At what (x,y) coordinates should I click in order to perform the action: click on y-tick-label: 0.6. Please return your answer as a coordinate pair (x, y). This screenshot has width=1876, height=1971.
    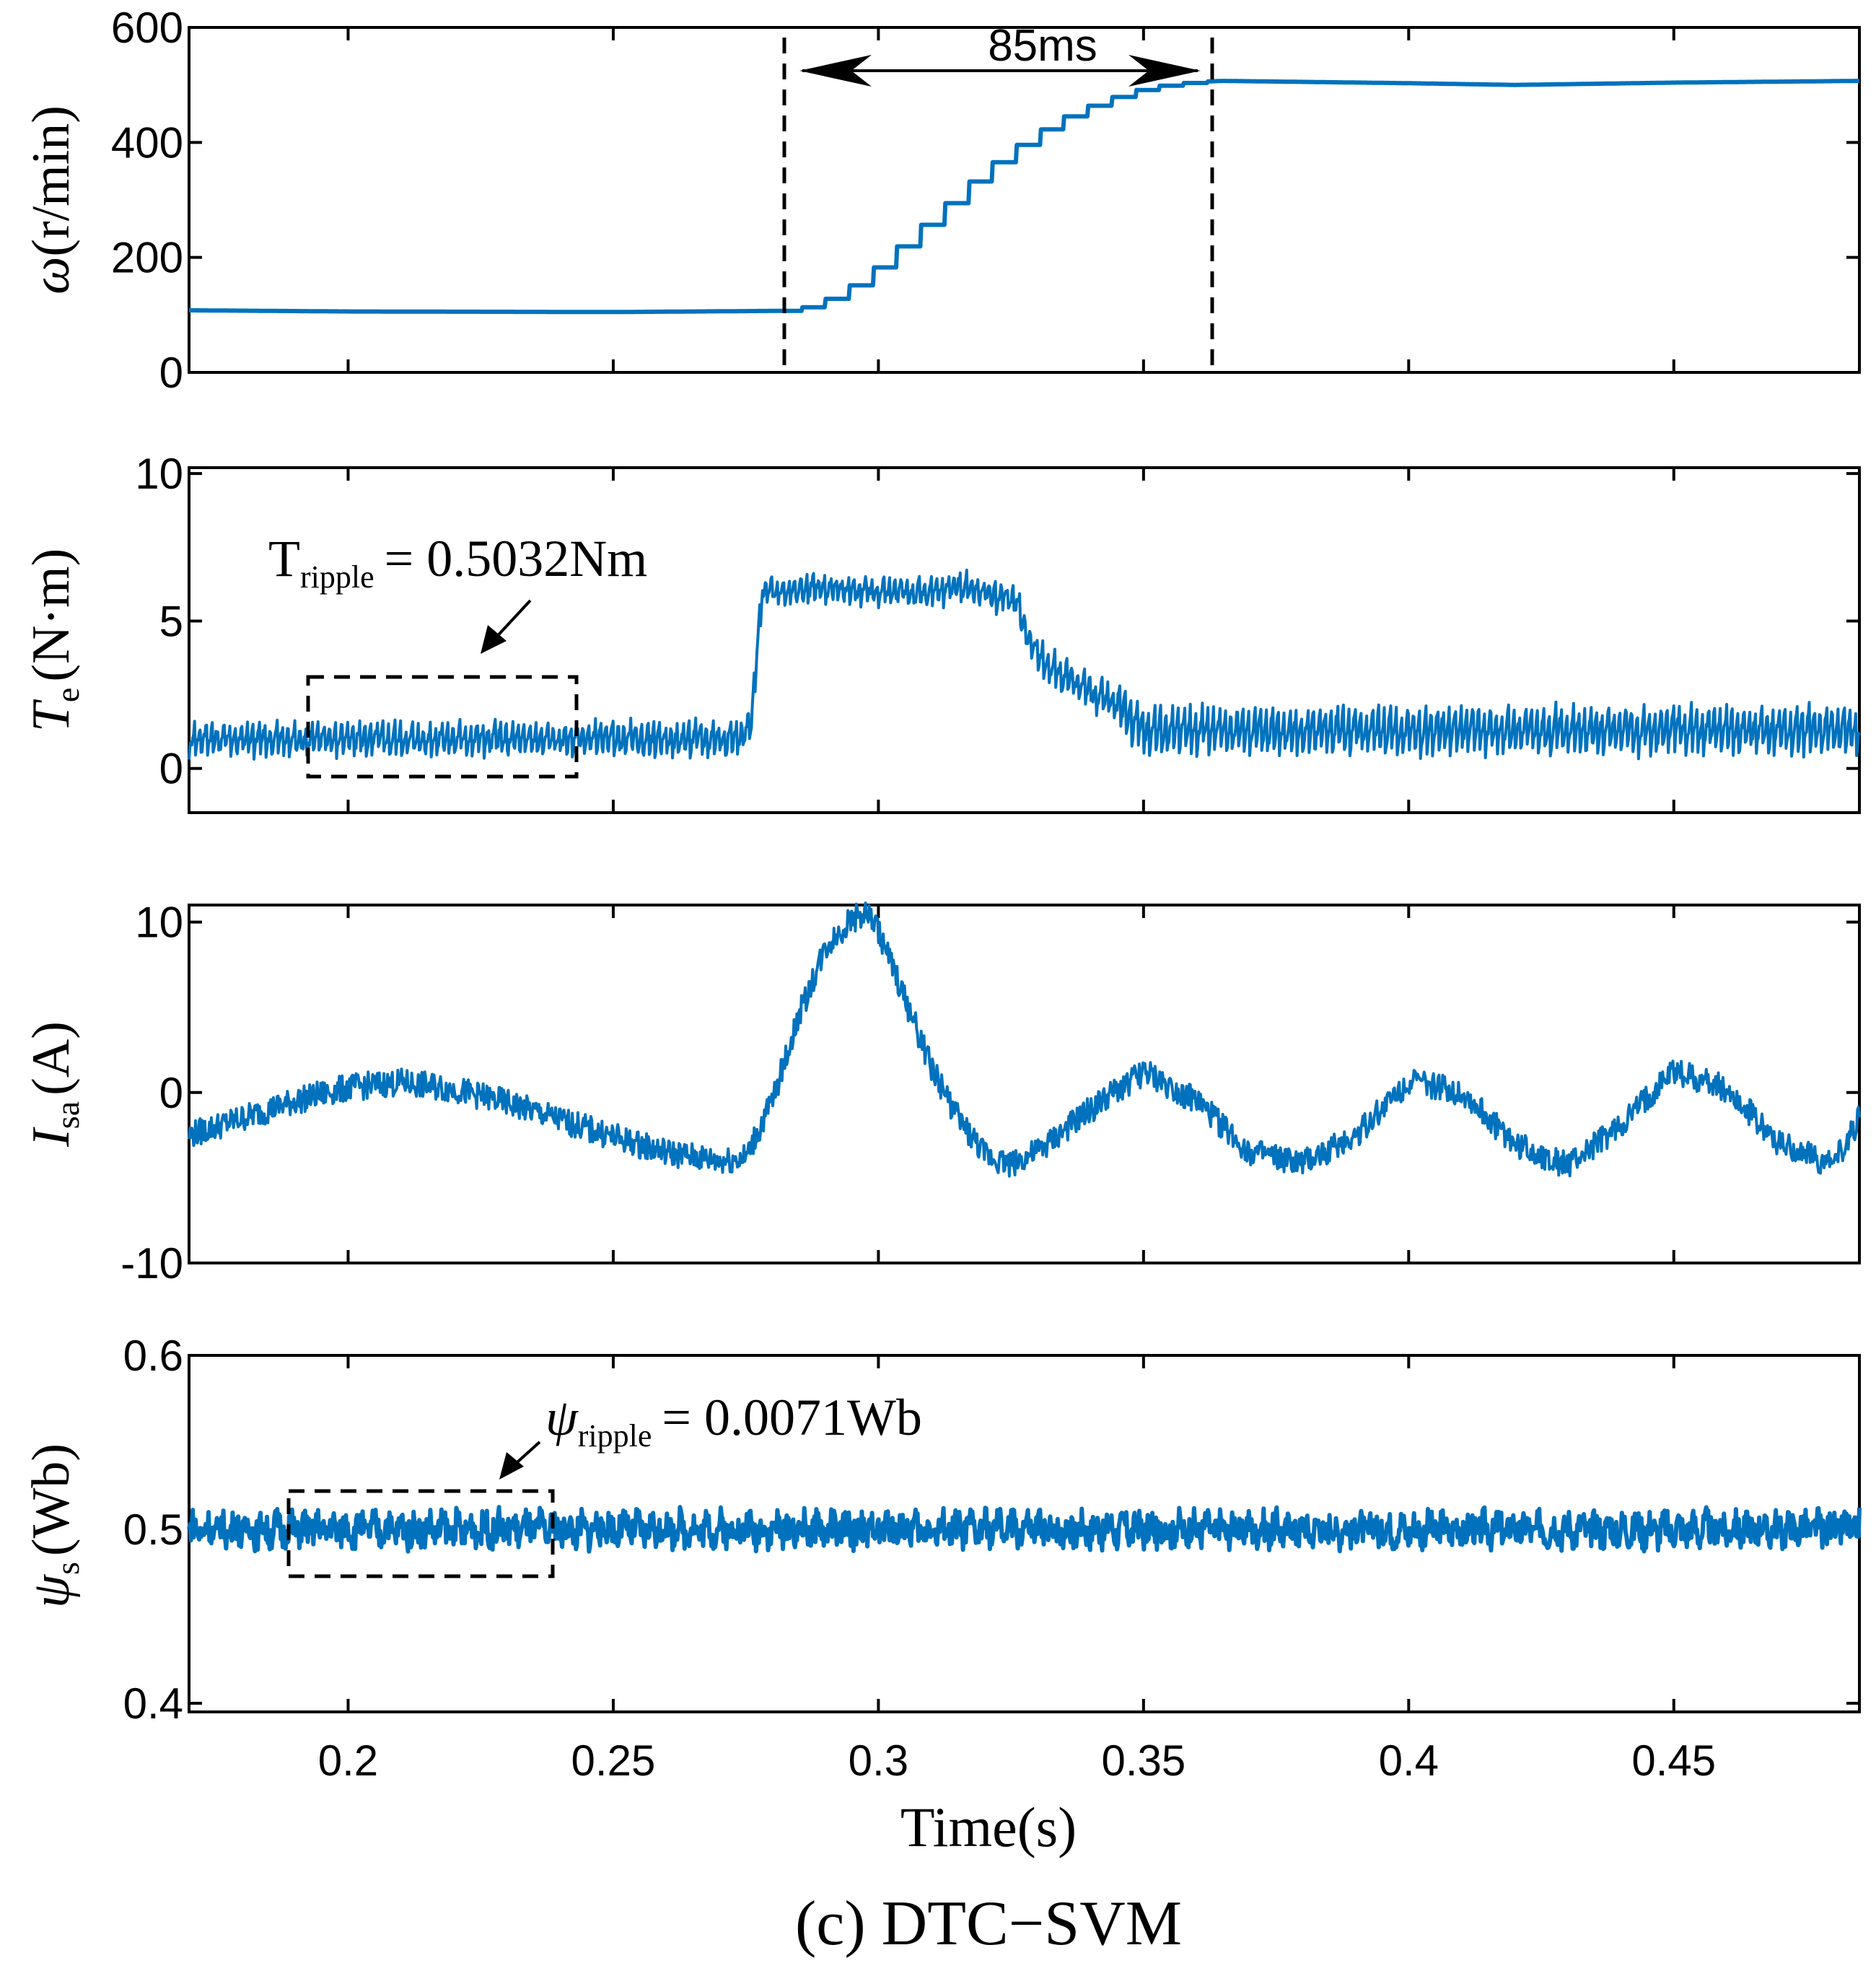
    Looking at the image, I should click on (153, 1356).